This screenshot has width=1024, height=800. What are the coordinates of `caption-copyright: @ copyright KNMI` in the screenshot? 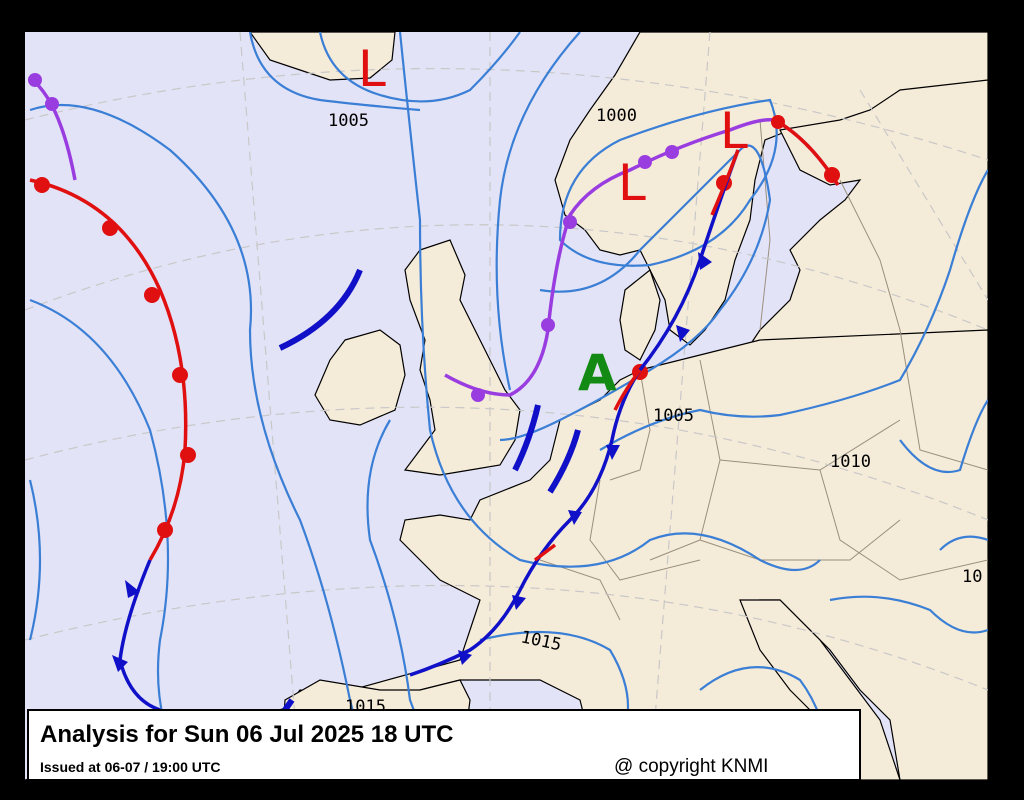 It's located at (691, 766).